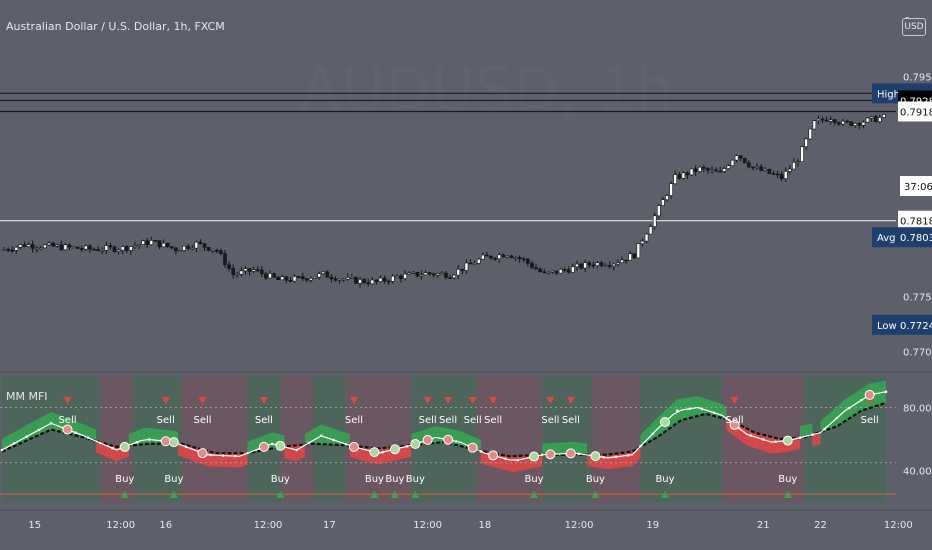 The width and height of the screenshot is (932, 550). What do you see at coordinates (166, 420) in the screenshot?
I see `sell-label: Sell` at bounding box center [166, 420].